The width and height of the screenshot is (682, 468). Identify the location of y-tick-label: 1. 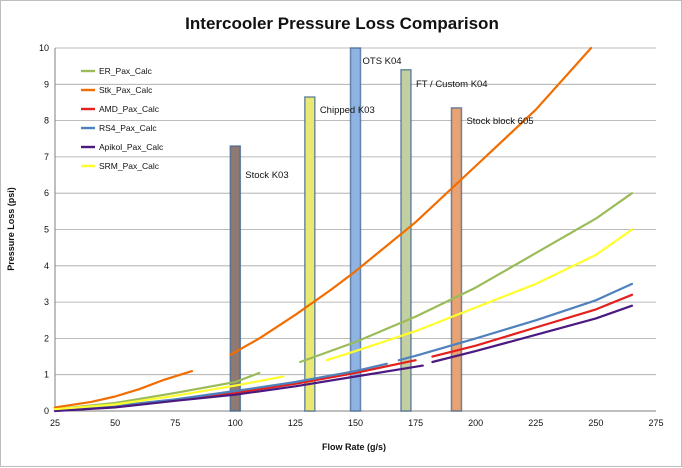
(46, 375).